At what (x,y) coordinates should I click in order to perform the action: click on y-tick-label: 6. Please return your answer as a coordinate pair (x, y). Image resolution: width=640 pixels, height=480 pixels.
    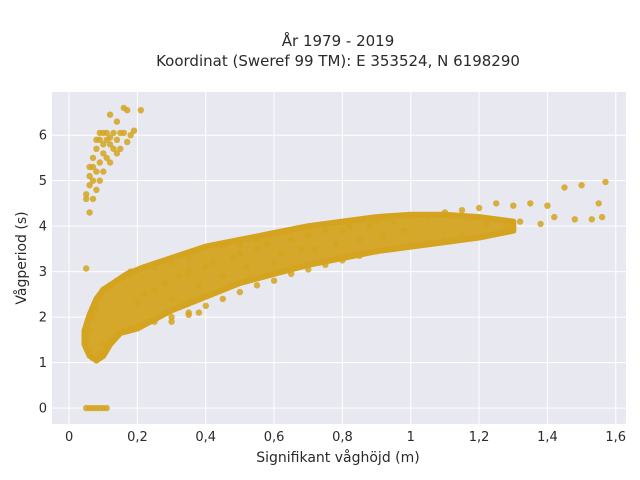
    Looking at the image, I should click on (43, 136).